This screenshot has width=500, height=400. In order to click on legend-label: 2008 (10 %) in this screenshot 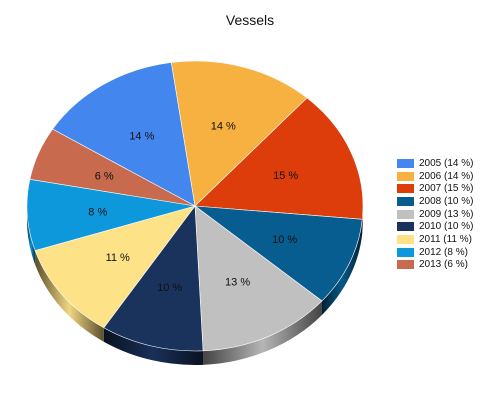, I will do `click(446, 201)`.